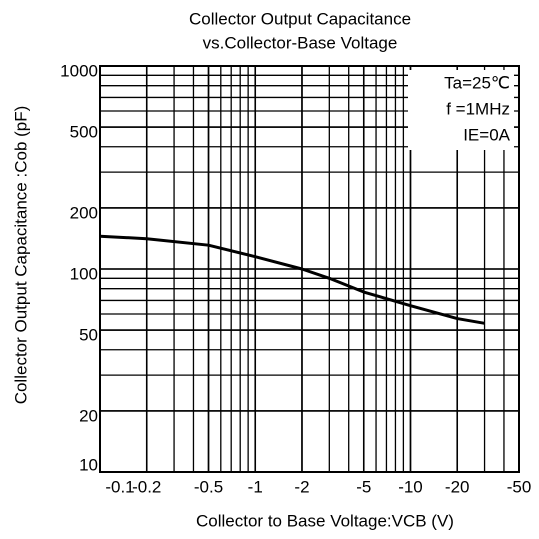  I want to click on annotation: Ta=25℃, so click(477, 82).